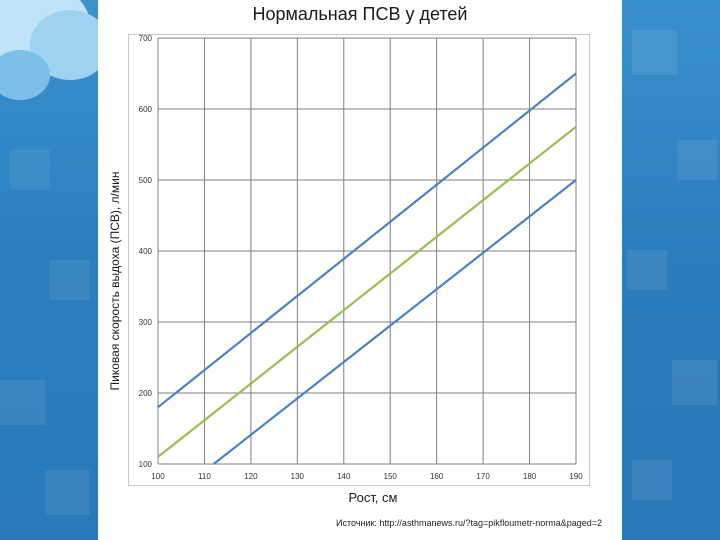 This screenshot has height=540, width=720. Describe the element at coordinates (360, 14) in the screenshot. I see `slide-title: Нормальная ПСВ у детей` at that location.